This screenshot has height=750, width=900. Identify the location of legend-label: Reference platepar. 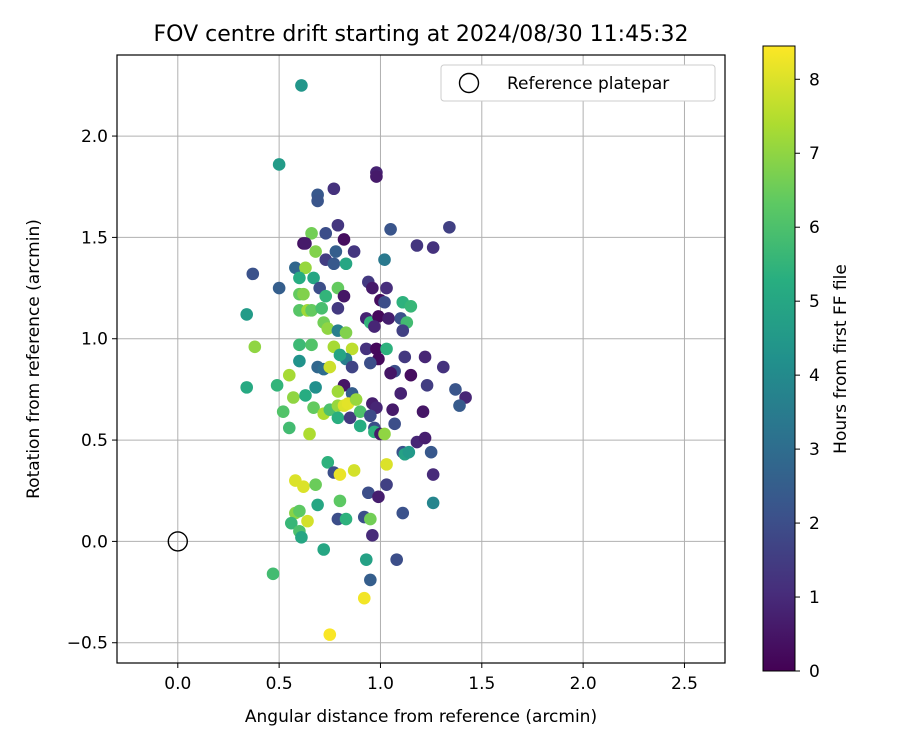
(588, 84).